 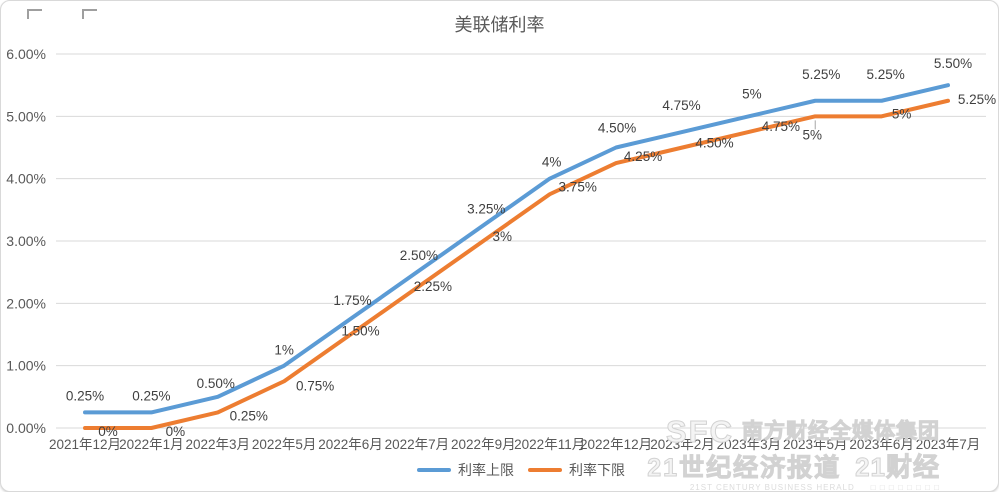 I want to click on x-tick-label: 2023年7月, so click(x=948, y=444).